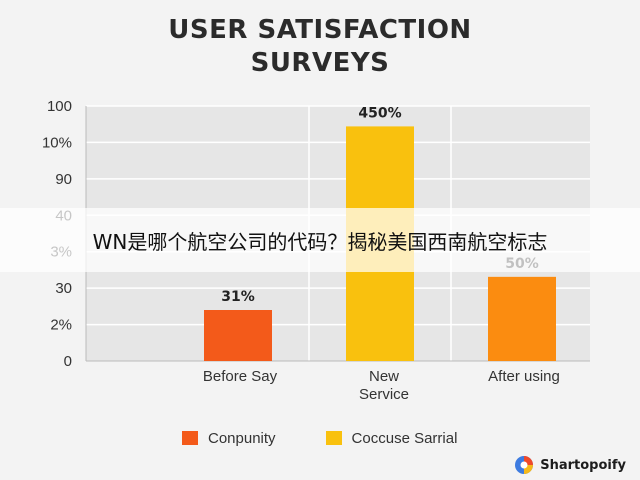 The height and width of the screenshot is (480, 640). Describe the element at coordinates (57, 142) in the screenshot. I see `y-tick-label: 10%` at that location.